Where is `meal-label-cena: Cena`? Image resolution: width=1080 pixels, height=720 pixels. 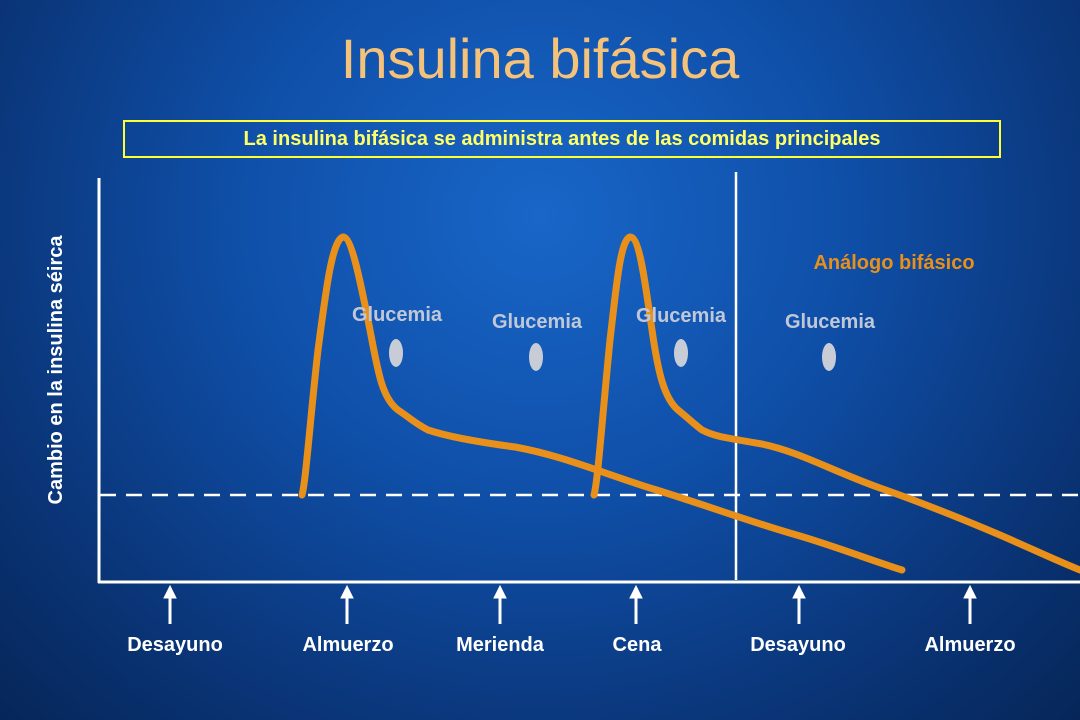
meal-label-cena: Cena is located at coordinates (637, 645).